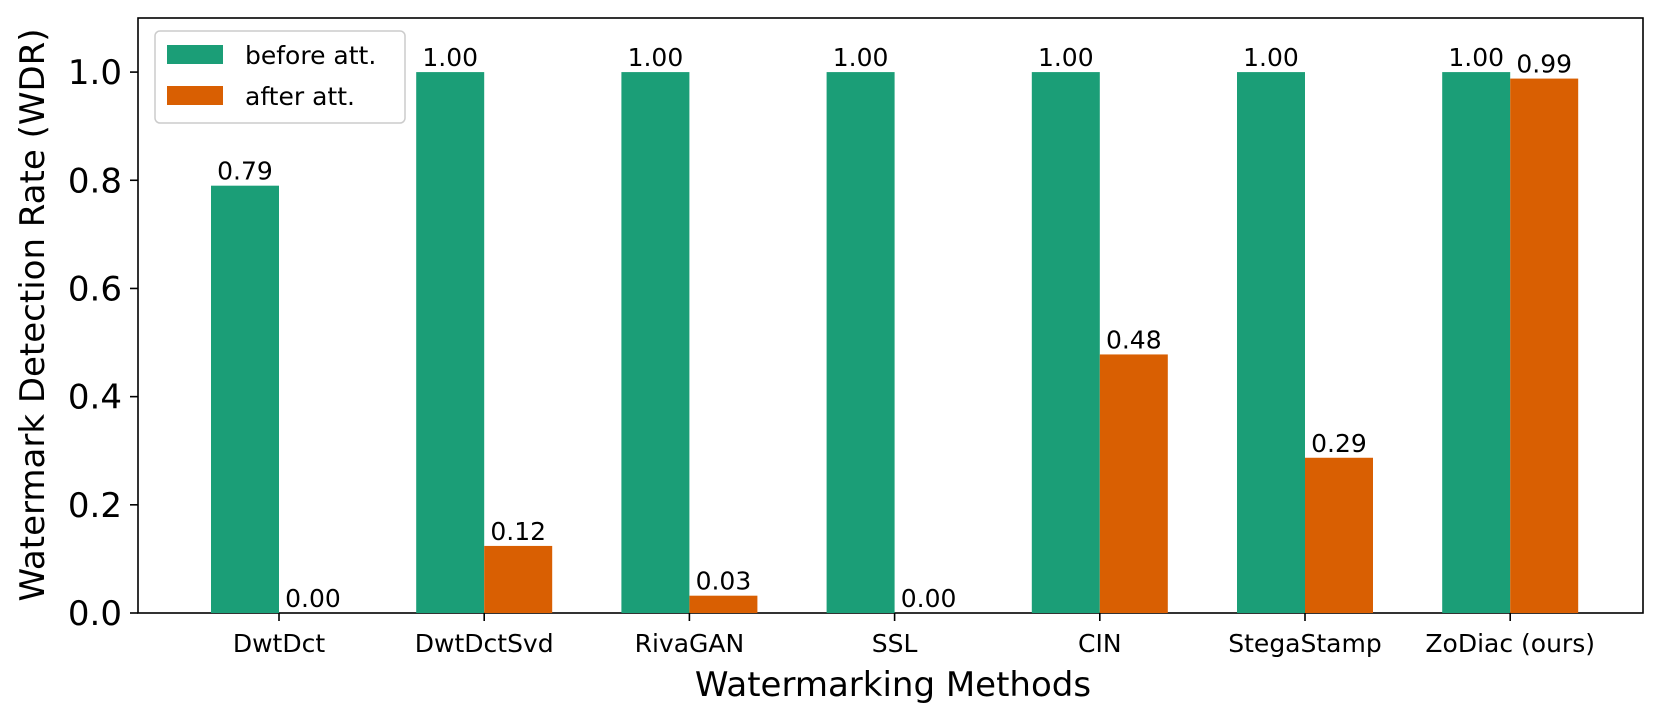  Describe the element at coordinates (656, 57) in the screenshot. I see `value-label-before-2: 1.00` at that location.